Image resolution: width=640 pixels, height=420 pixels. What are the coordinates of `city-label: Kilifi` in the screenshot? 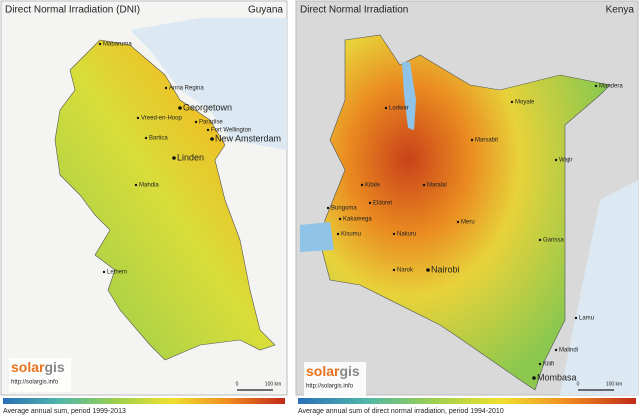 It's located at (548, 365).